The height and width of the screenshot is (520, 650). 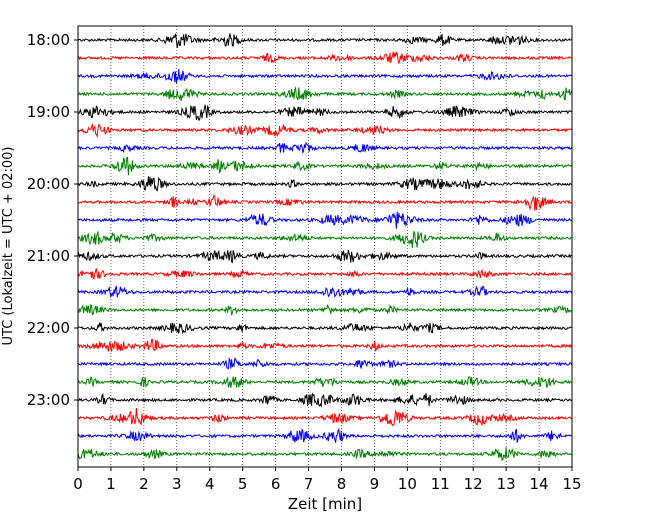 I want to click on trace-row-1945, so click(x=325, y=166).